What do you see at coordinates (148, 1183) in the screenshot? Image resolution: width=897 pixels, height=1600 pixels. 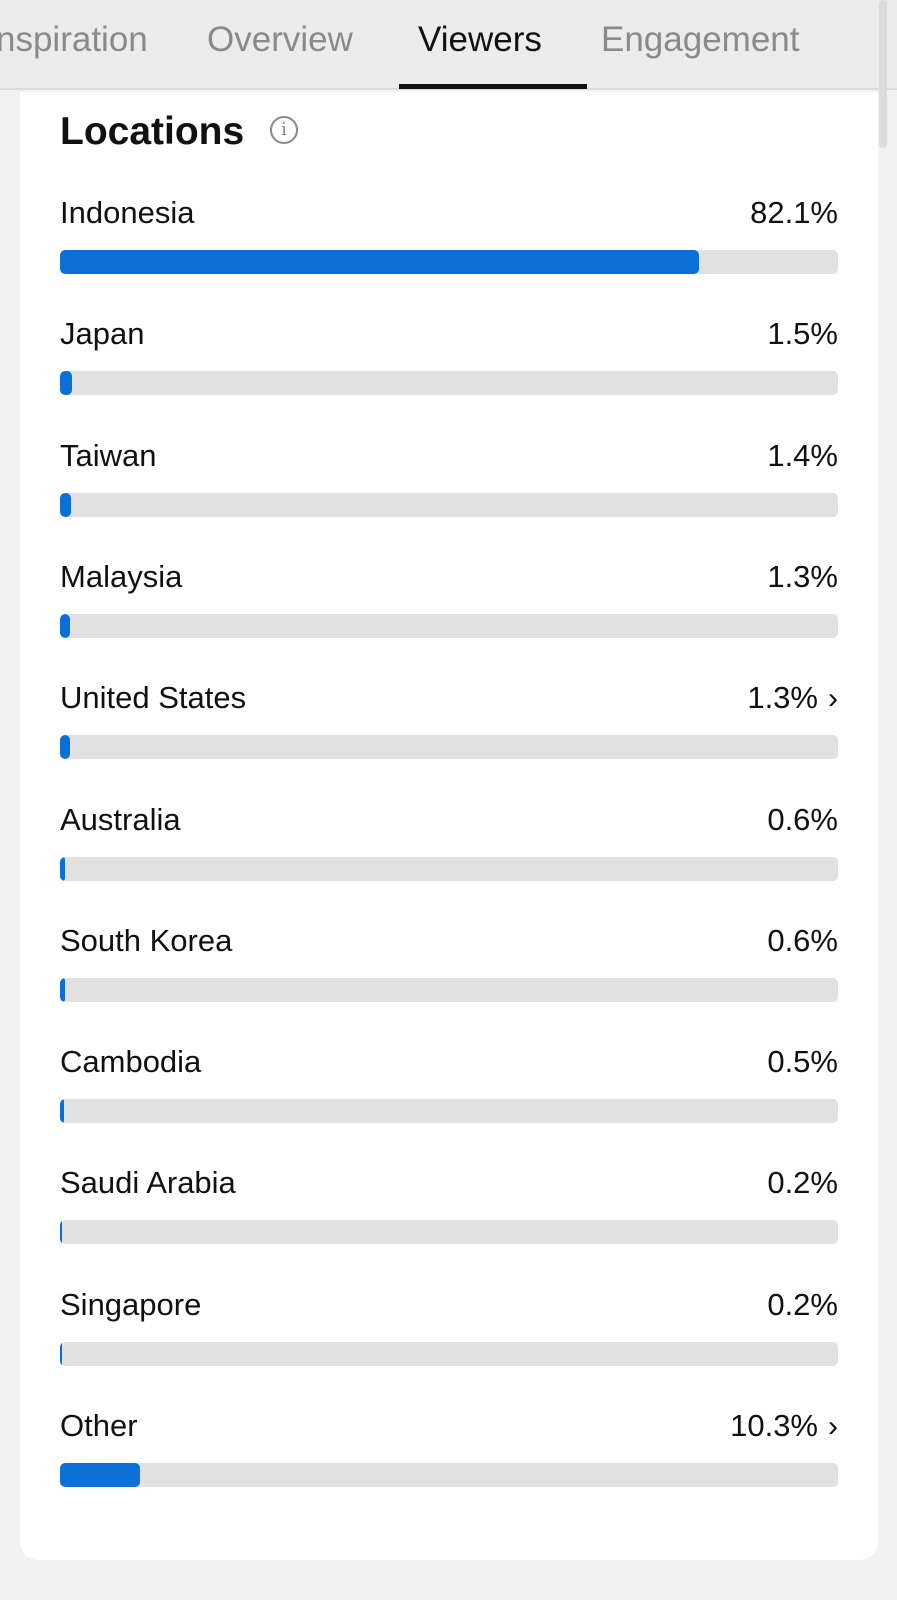 I see `location-name: Saudi Arabia` at bounding box center [148, 1183].